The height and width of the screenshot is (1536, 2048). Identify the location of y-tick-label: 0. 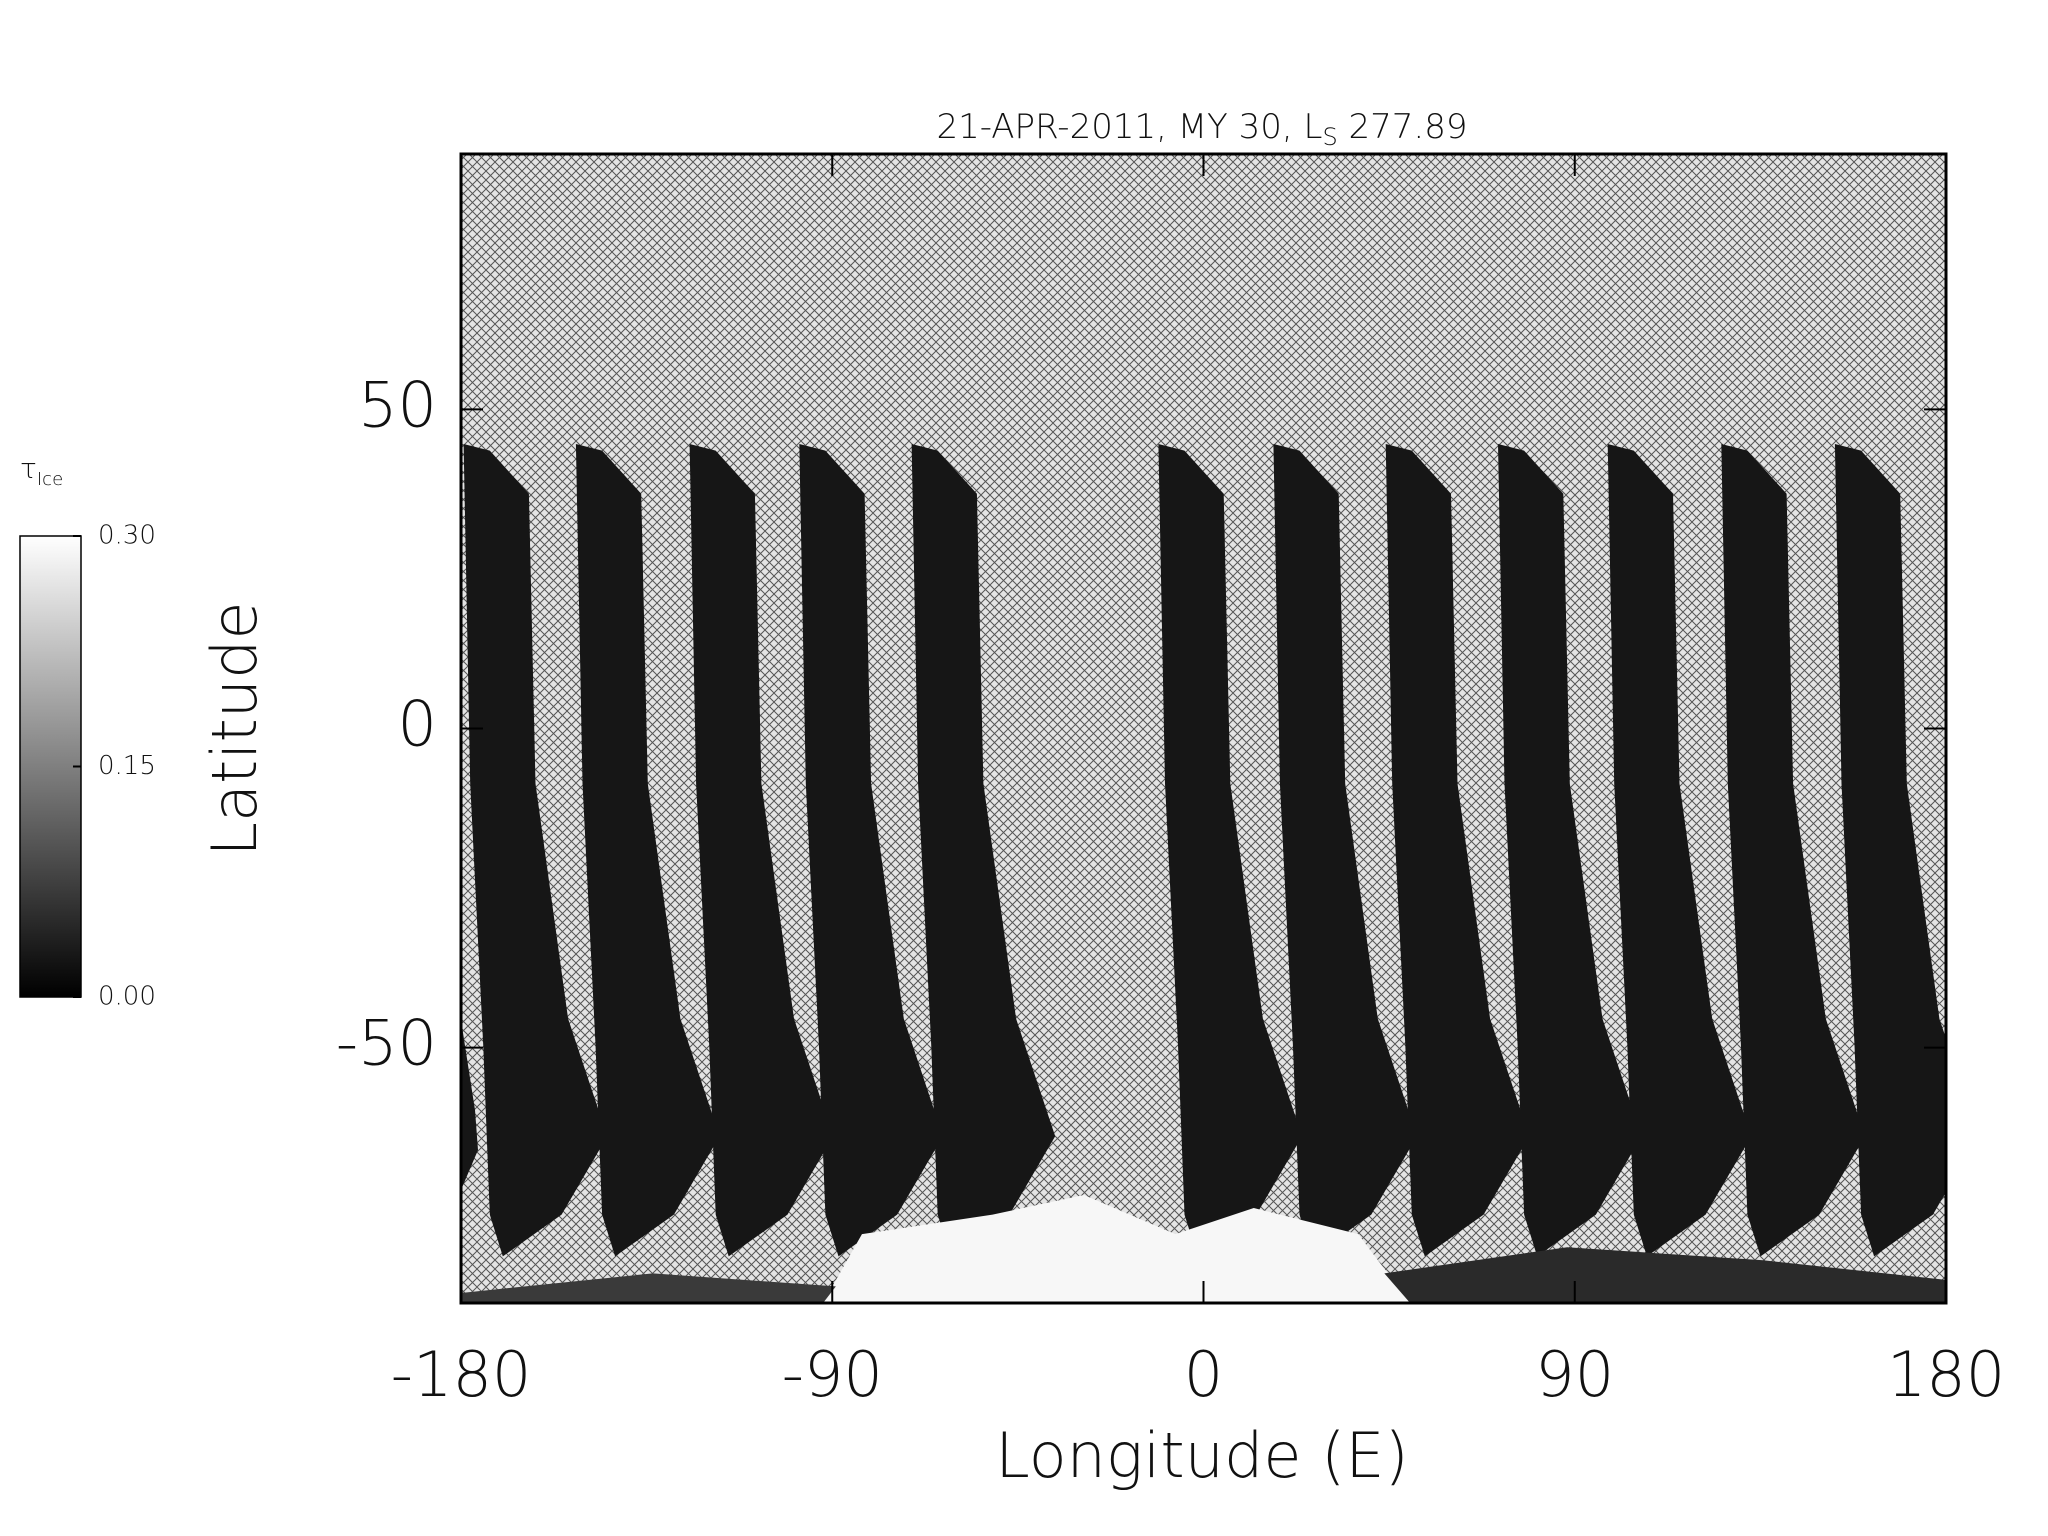
(417, 724).